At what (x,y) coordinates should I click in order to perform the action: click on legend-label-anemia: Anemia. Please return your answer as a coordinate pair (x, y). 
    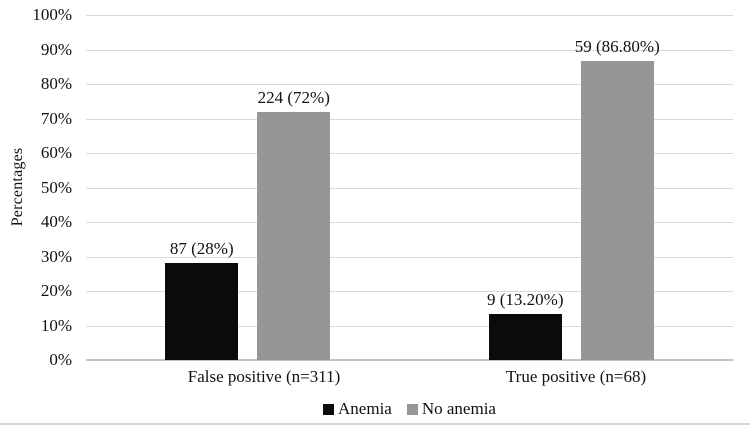
    Looking at the image, I should click on (365, 408).